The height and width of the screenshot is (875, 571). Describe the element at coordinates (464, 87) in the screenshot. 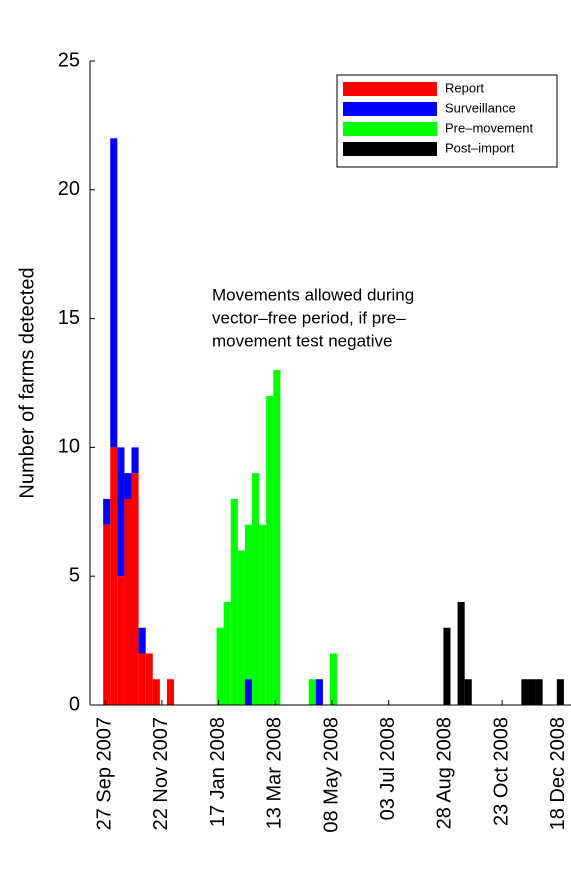

I see `legend-label: Report` at that location.